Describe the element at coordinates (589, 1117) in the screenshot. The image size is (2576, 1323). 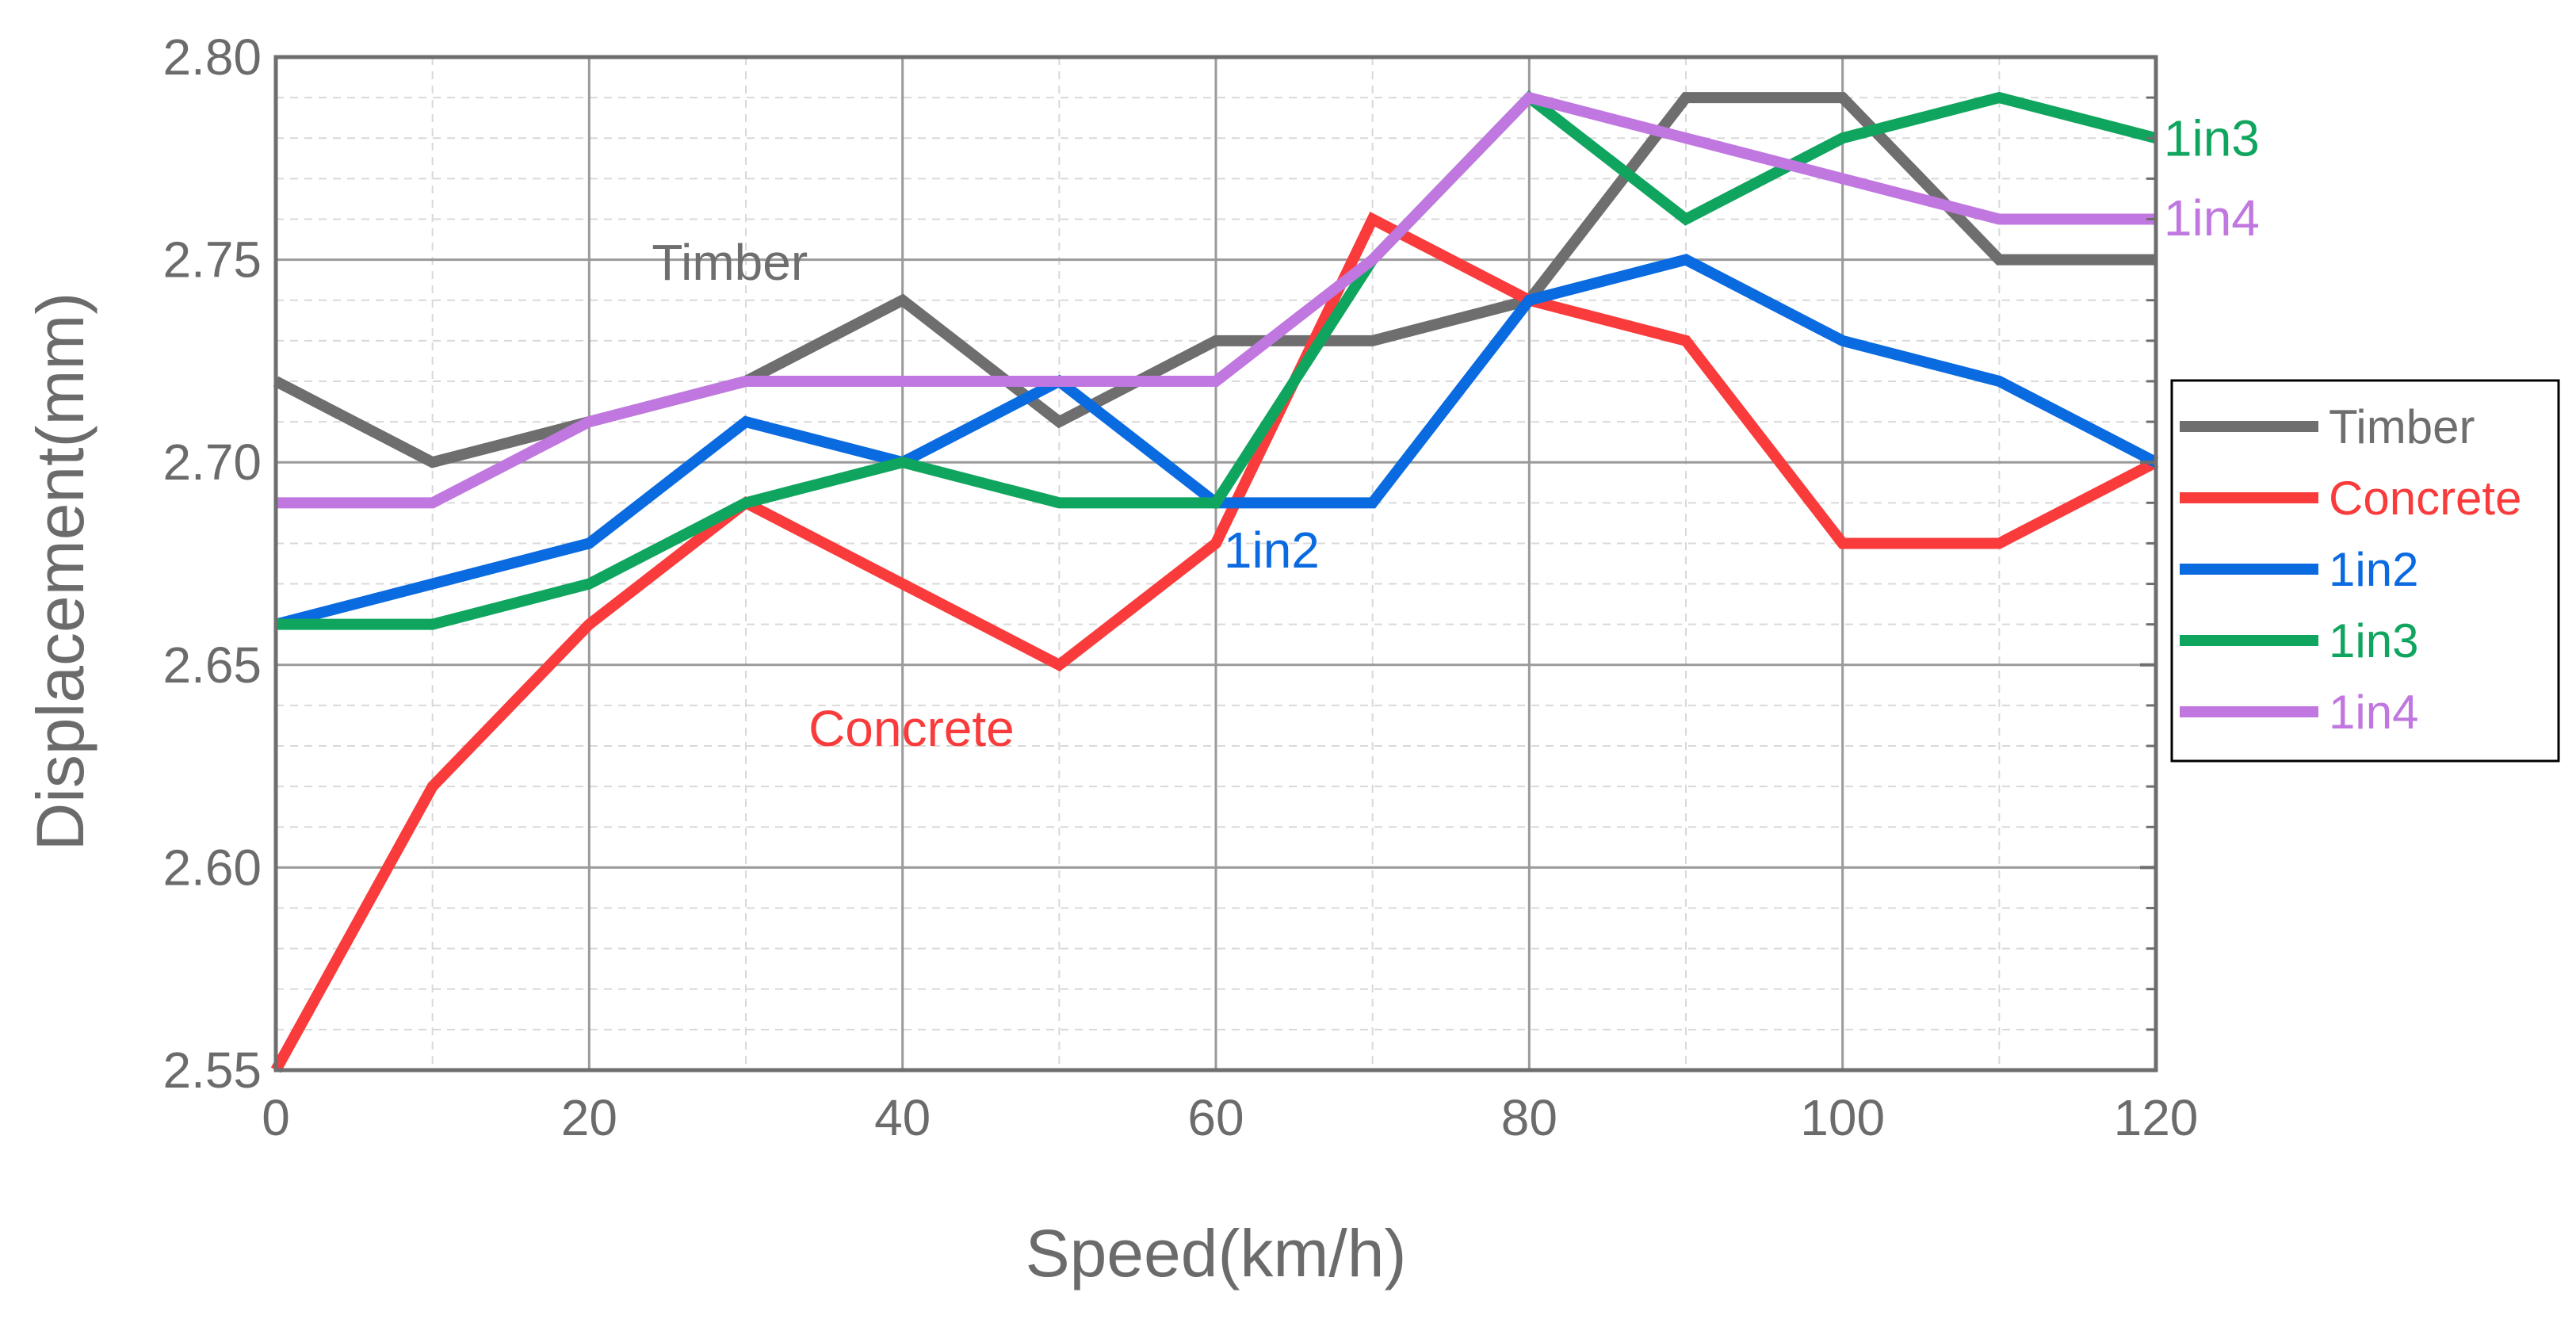
I see `x-tick-label: 20` at that location.